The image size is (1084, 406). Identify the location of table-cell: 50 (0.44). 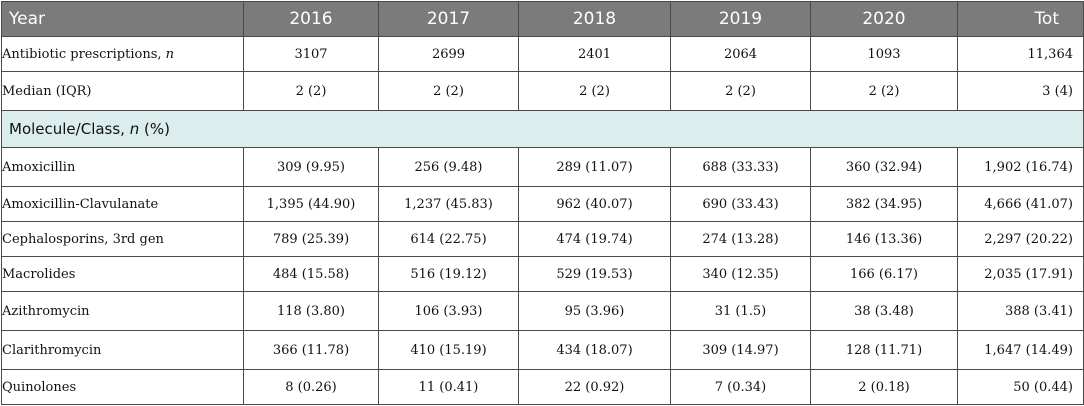
(1020, 387).